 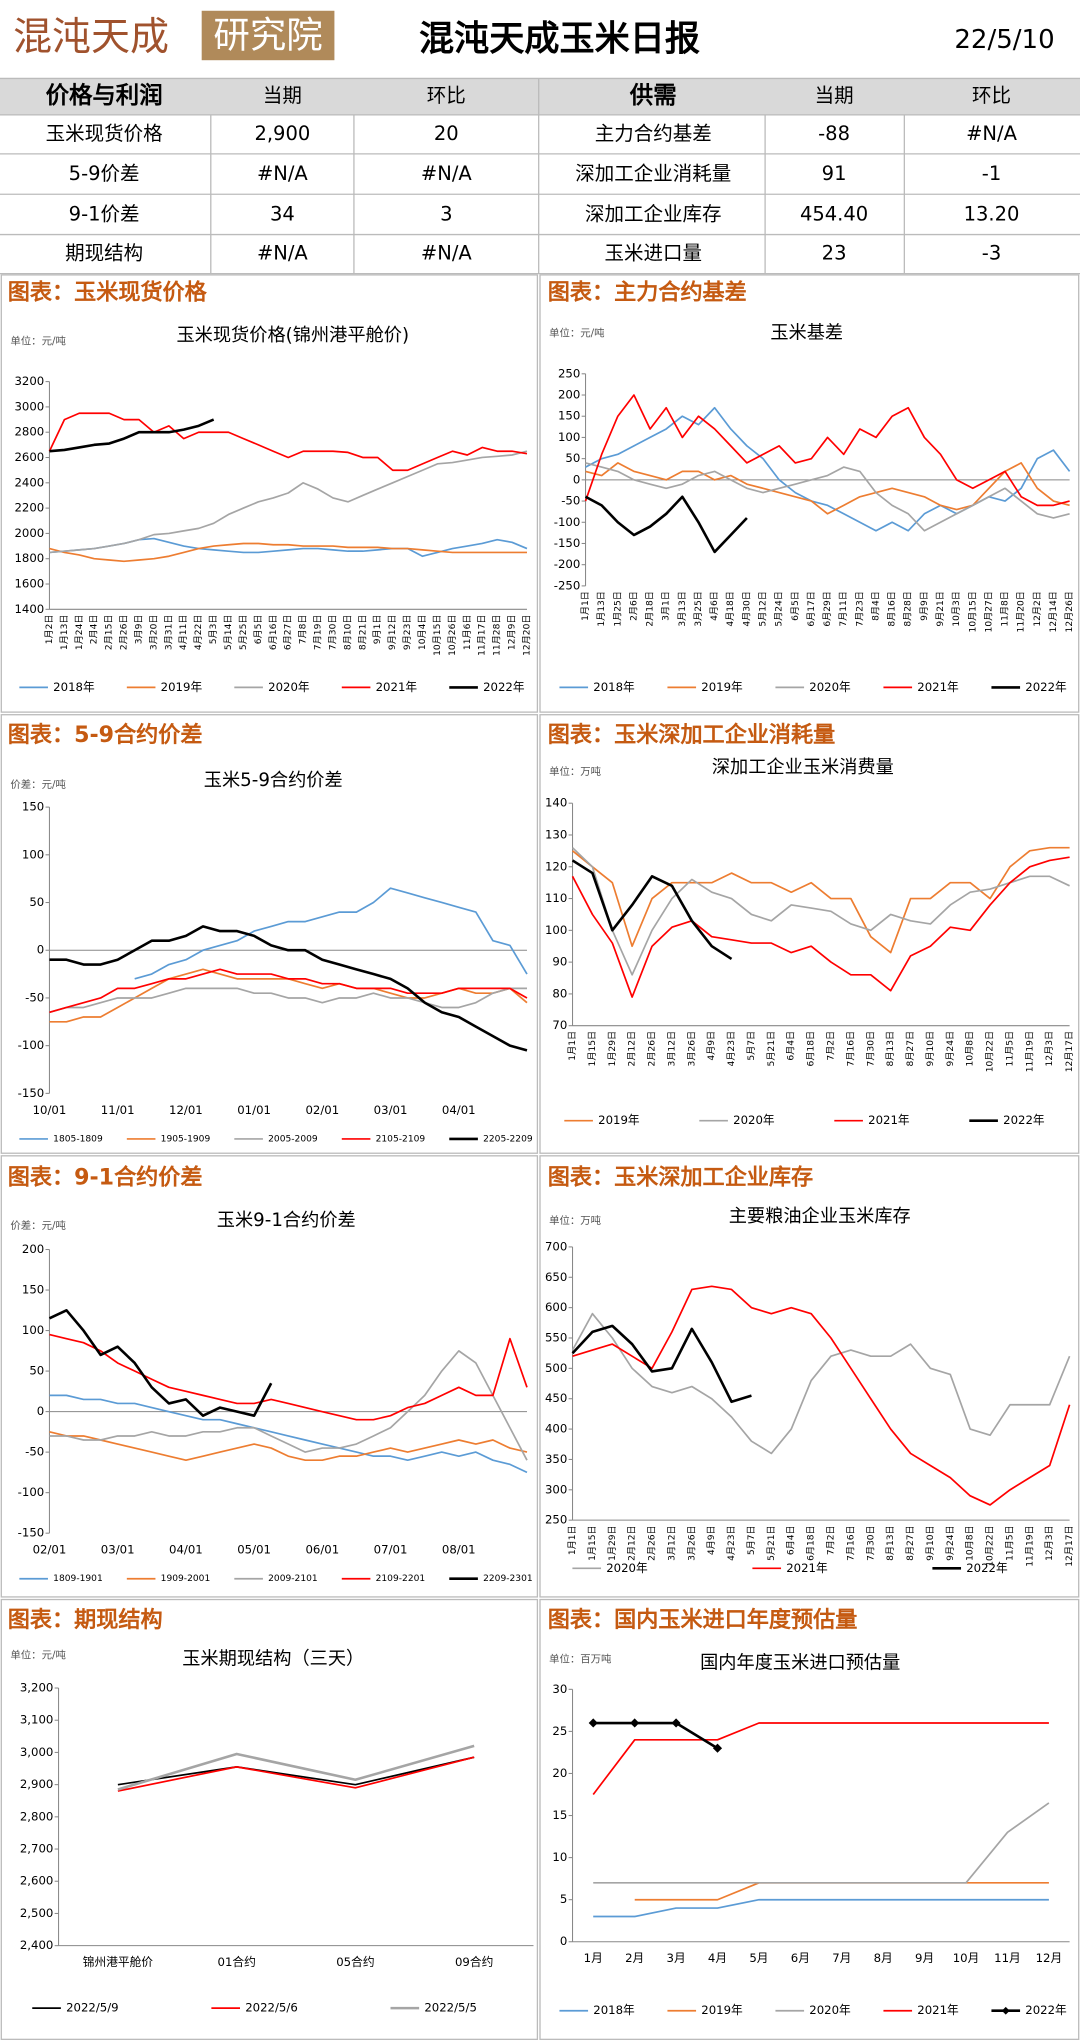 What do you see at coordinates (811, 609) in the screenshot?
I see `x-tick-label: 6月17日` at bounding box center [811, 609].